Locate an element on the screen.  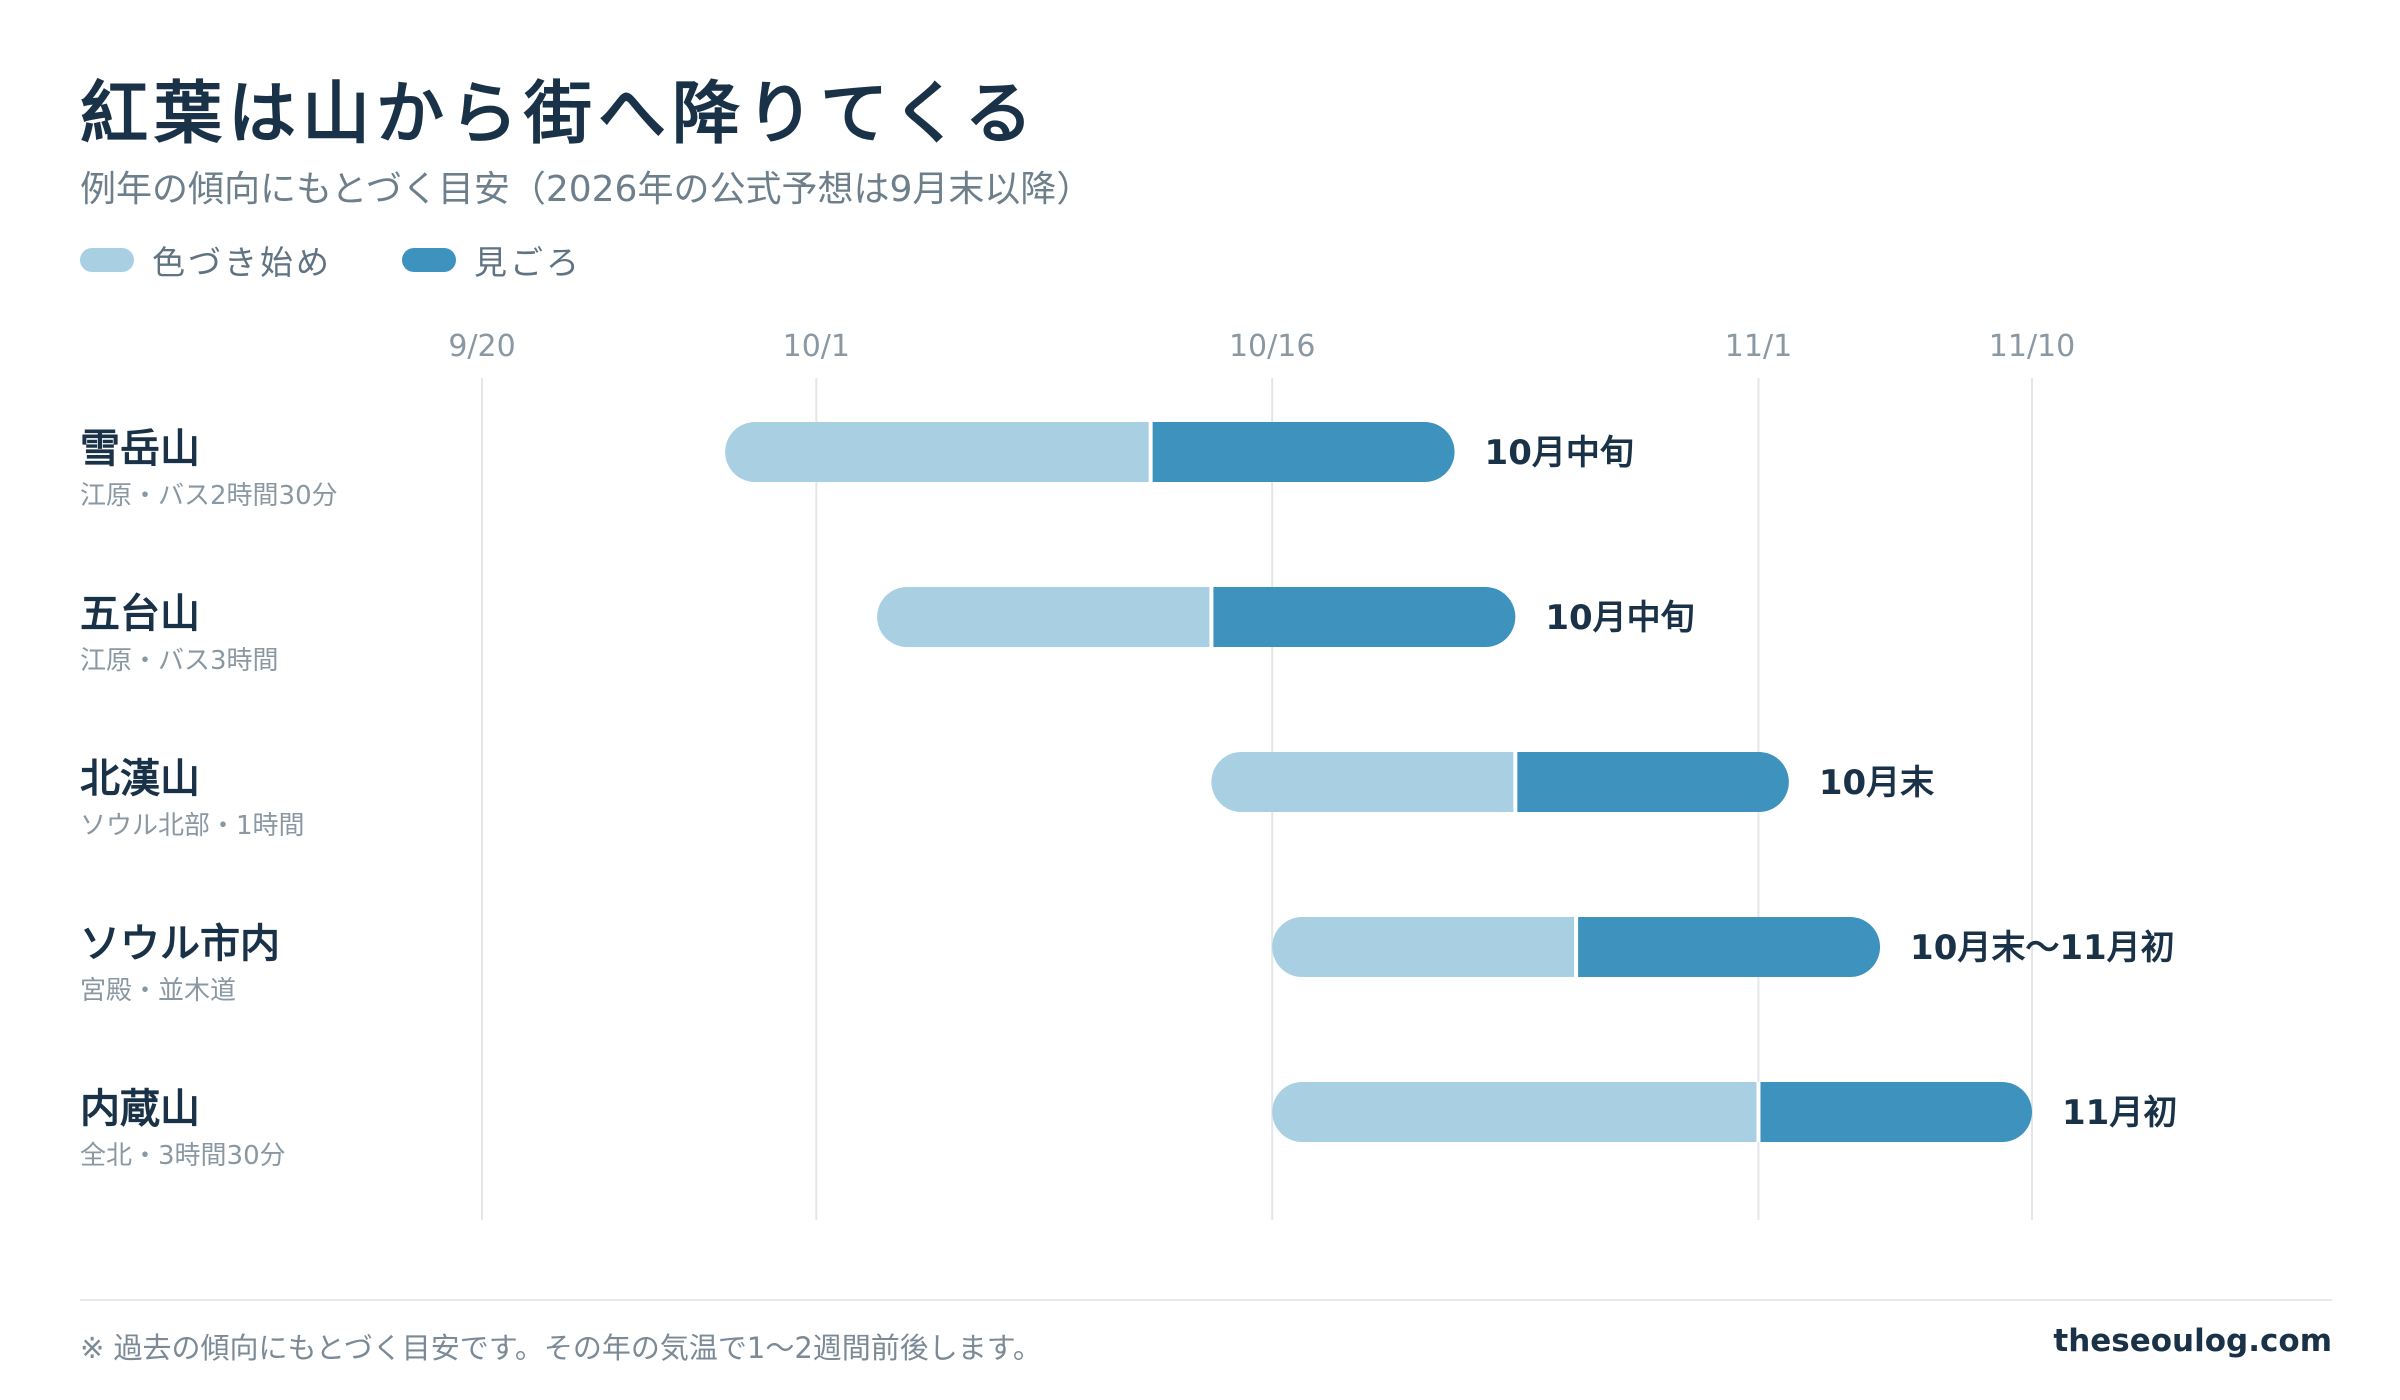
legend-swatch-coloring-start is located at coordinates (107, 260).